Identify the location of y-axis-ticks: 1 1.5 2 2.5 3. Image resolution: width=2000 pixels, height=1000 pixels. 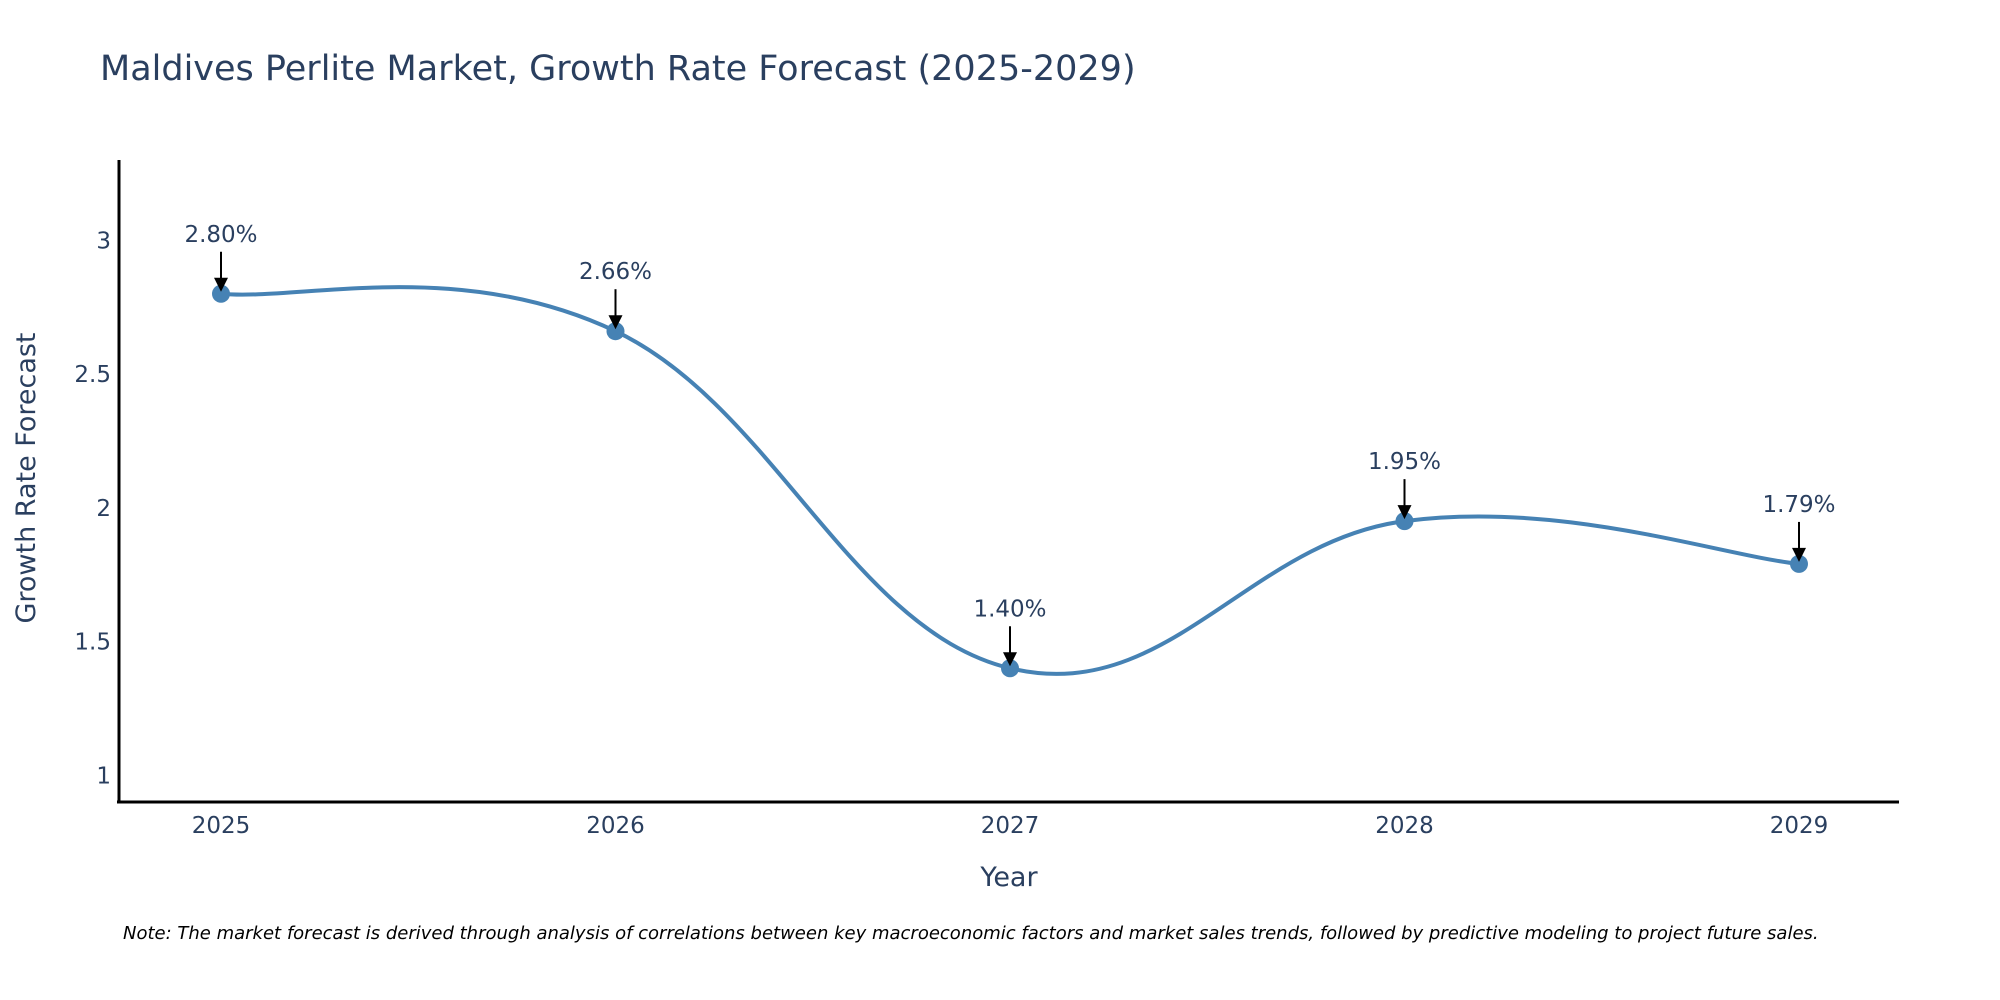
(92, 508).